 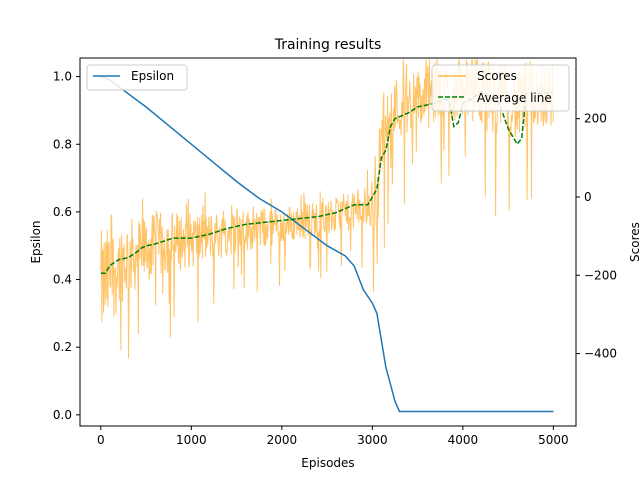 I want to click on x-tick-label: 2000, so click(x=282, y=440).